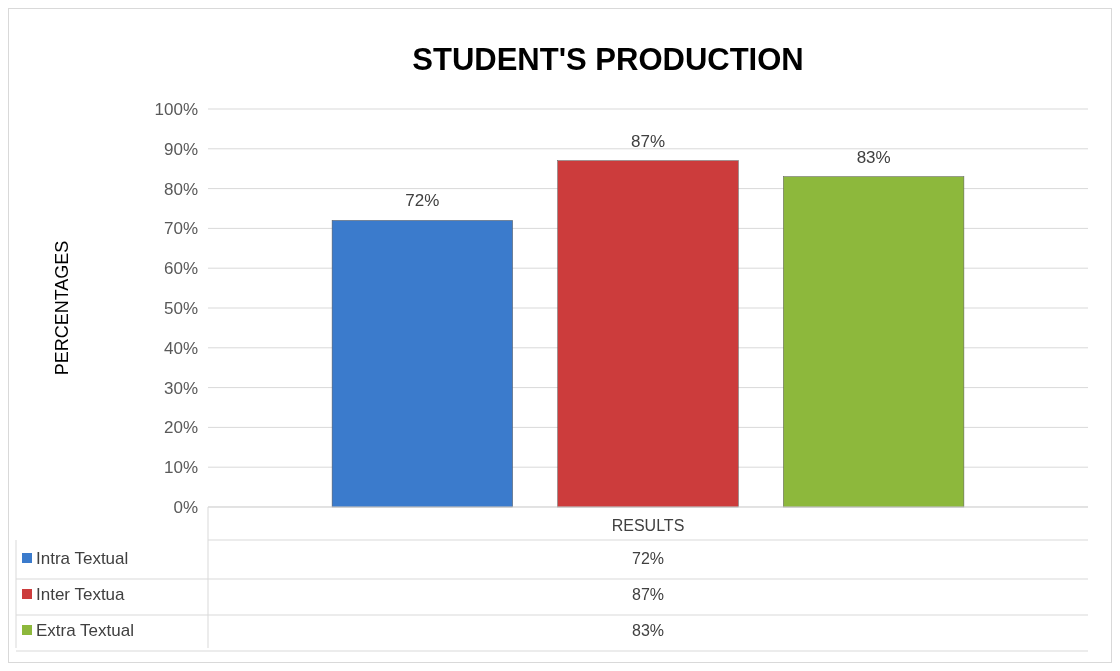  What do you see at coordinates (648, 630) in the screenshot?
I see `text: 83%` at bounding box center [648, 630].